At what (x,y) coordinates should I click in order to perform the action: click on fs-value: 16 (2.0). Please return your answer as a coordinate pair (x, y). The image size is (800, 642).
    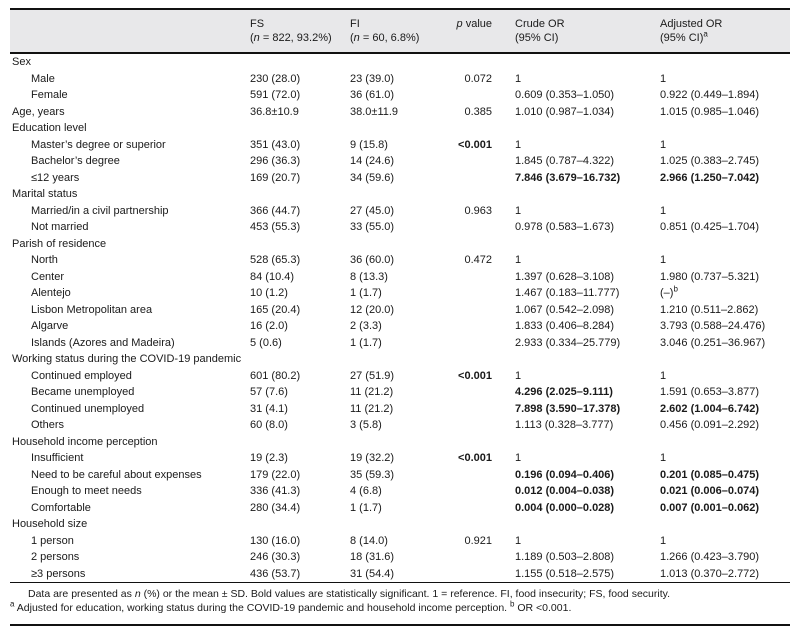
    Looking at the image, I should click on (269, 326).